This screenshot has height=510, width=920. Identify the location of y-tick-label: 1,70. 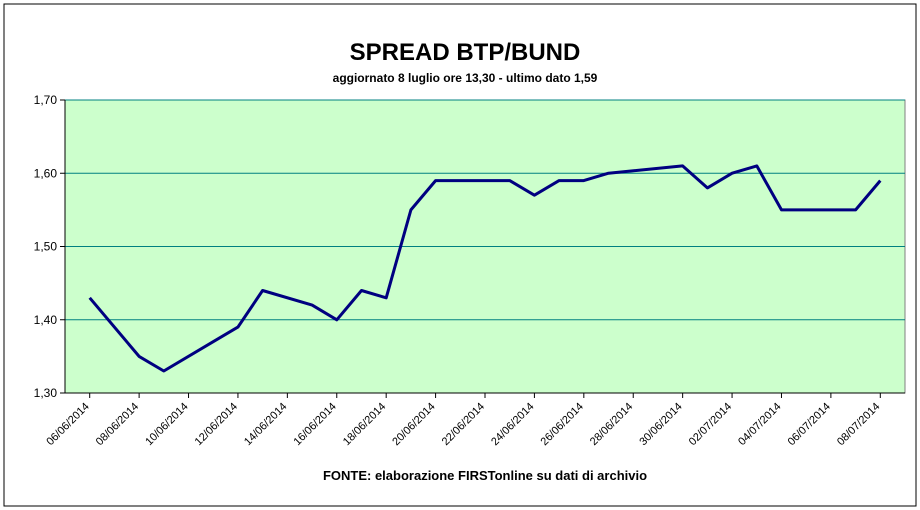
(46, 100).